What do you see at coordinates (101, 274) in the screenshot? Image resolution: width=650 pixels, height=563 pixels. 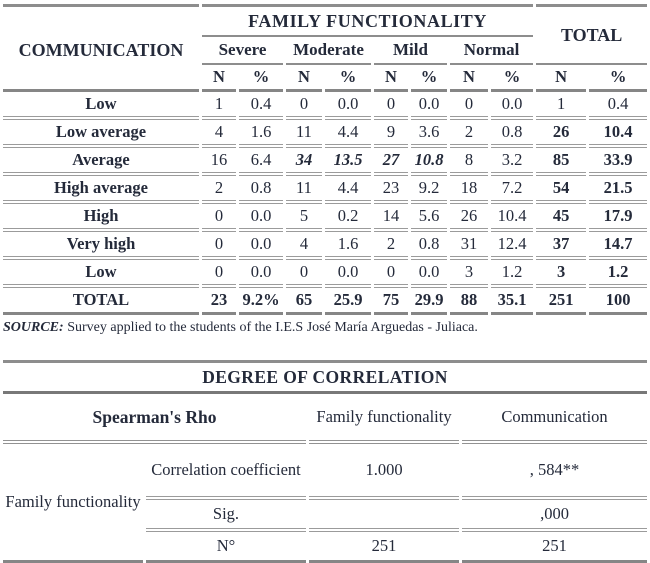 I see `row-label: Low` at bounding box center [101, 274].